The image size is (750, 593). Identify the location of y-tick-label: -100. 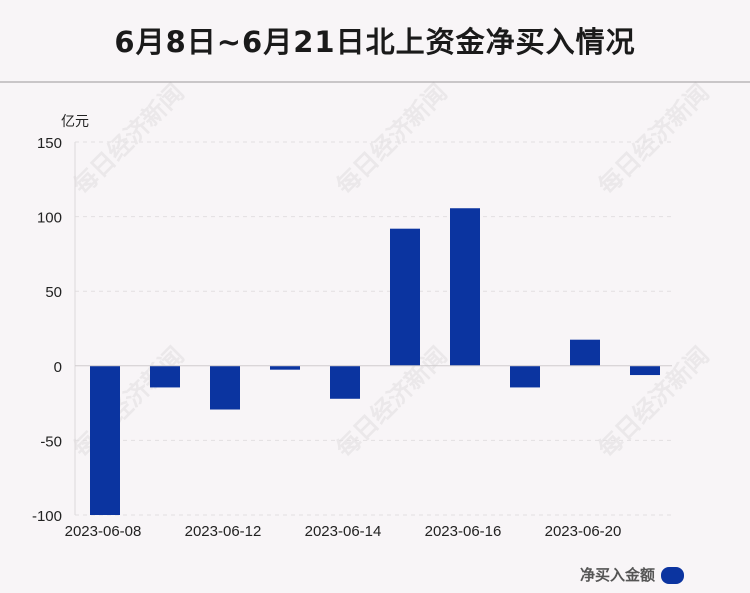
(47, 516).